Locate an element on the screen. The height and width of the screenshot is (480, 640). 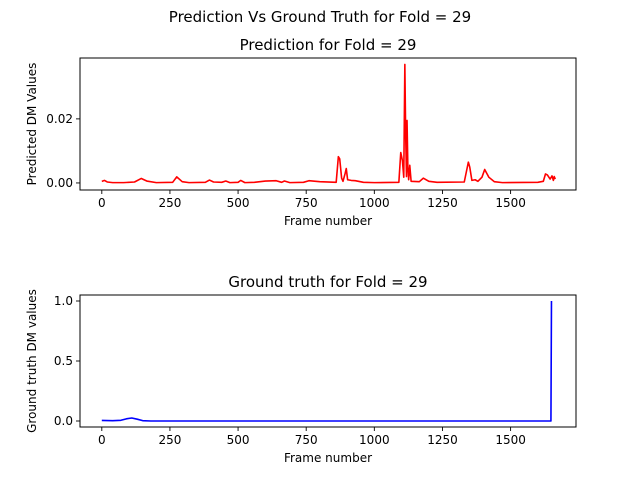
ground-truth-x-tick-label: 0 is located at coordinates (102, 440).